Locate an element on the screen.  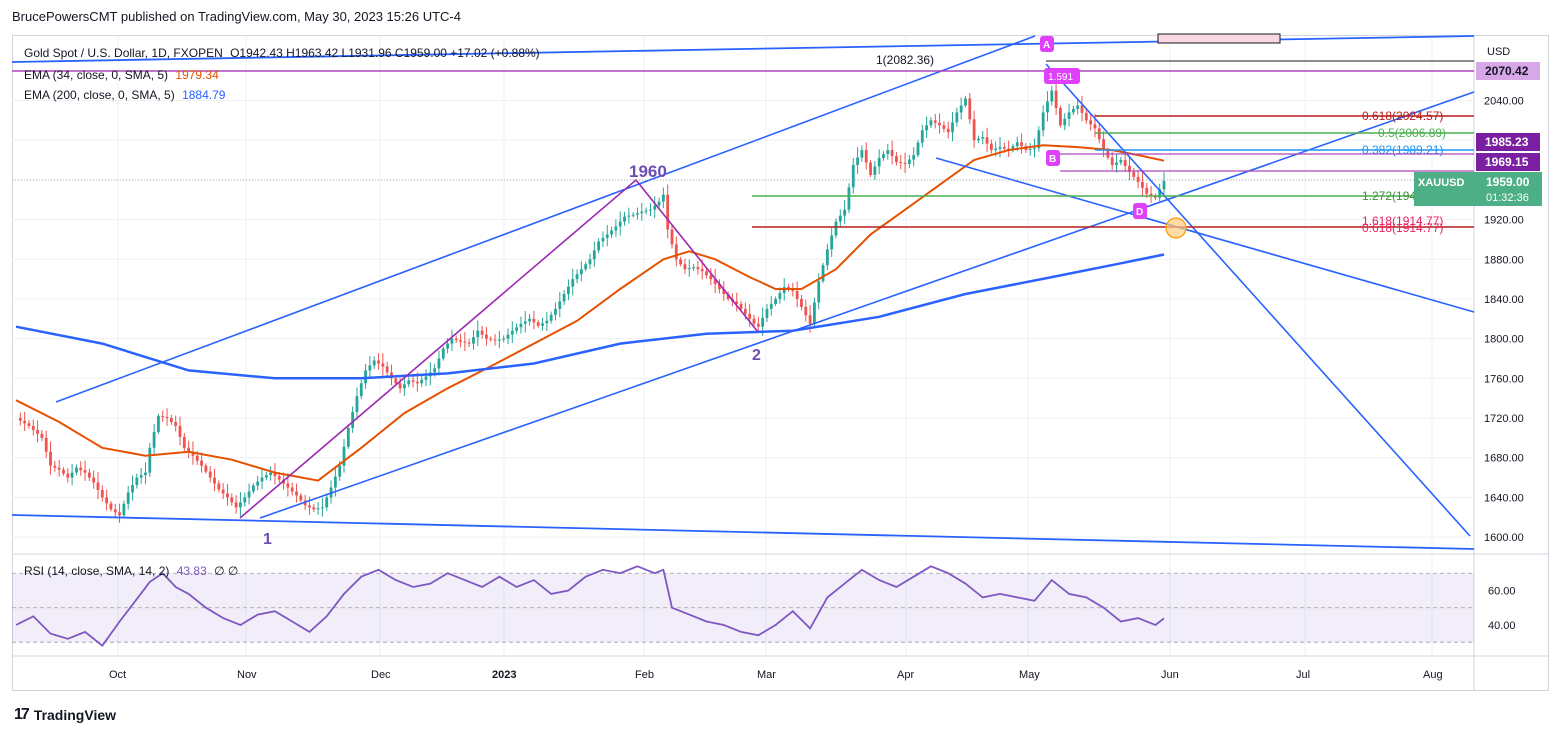
fib-0618b-label: 0.618(1914.77) is located at coordinates (1402, 228).